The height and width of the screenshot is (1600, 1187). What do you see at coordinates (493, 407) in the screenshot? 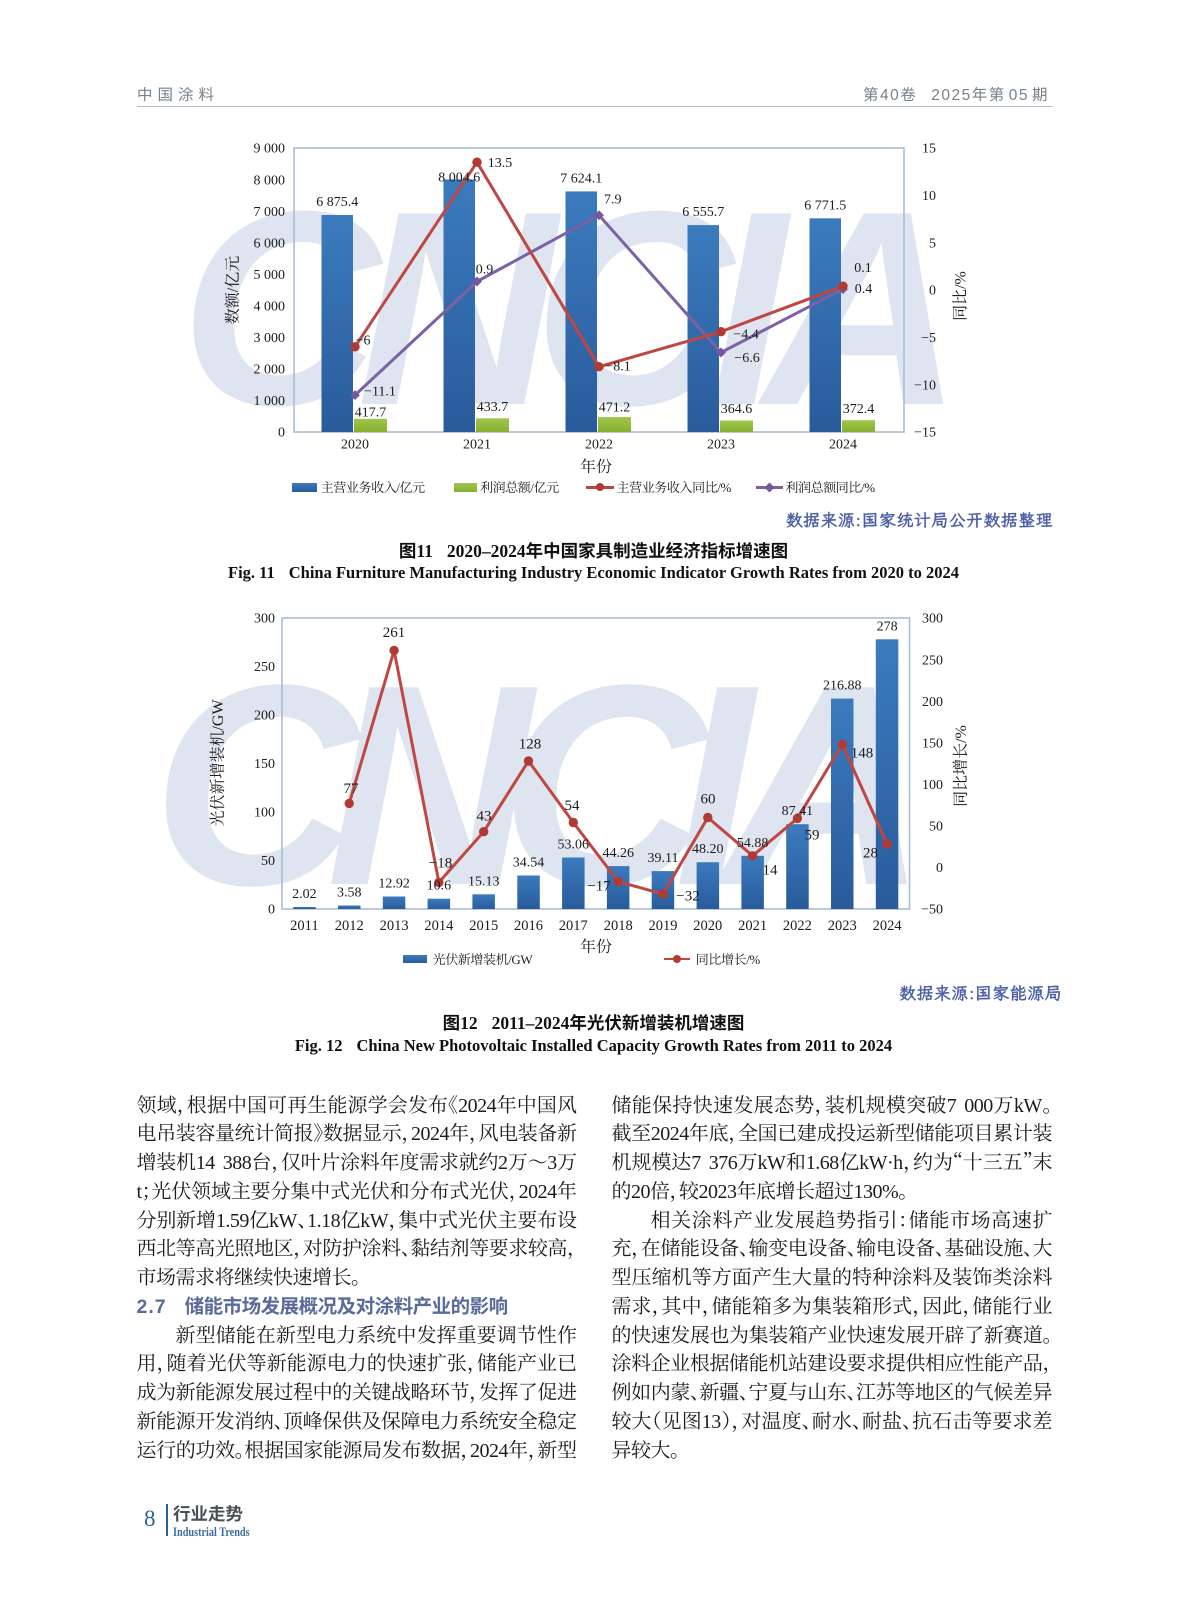
I see `svg-text: 433.7` at bounding box center [493, 407].